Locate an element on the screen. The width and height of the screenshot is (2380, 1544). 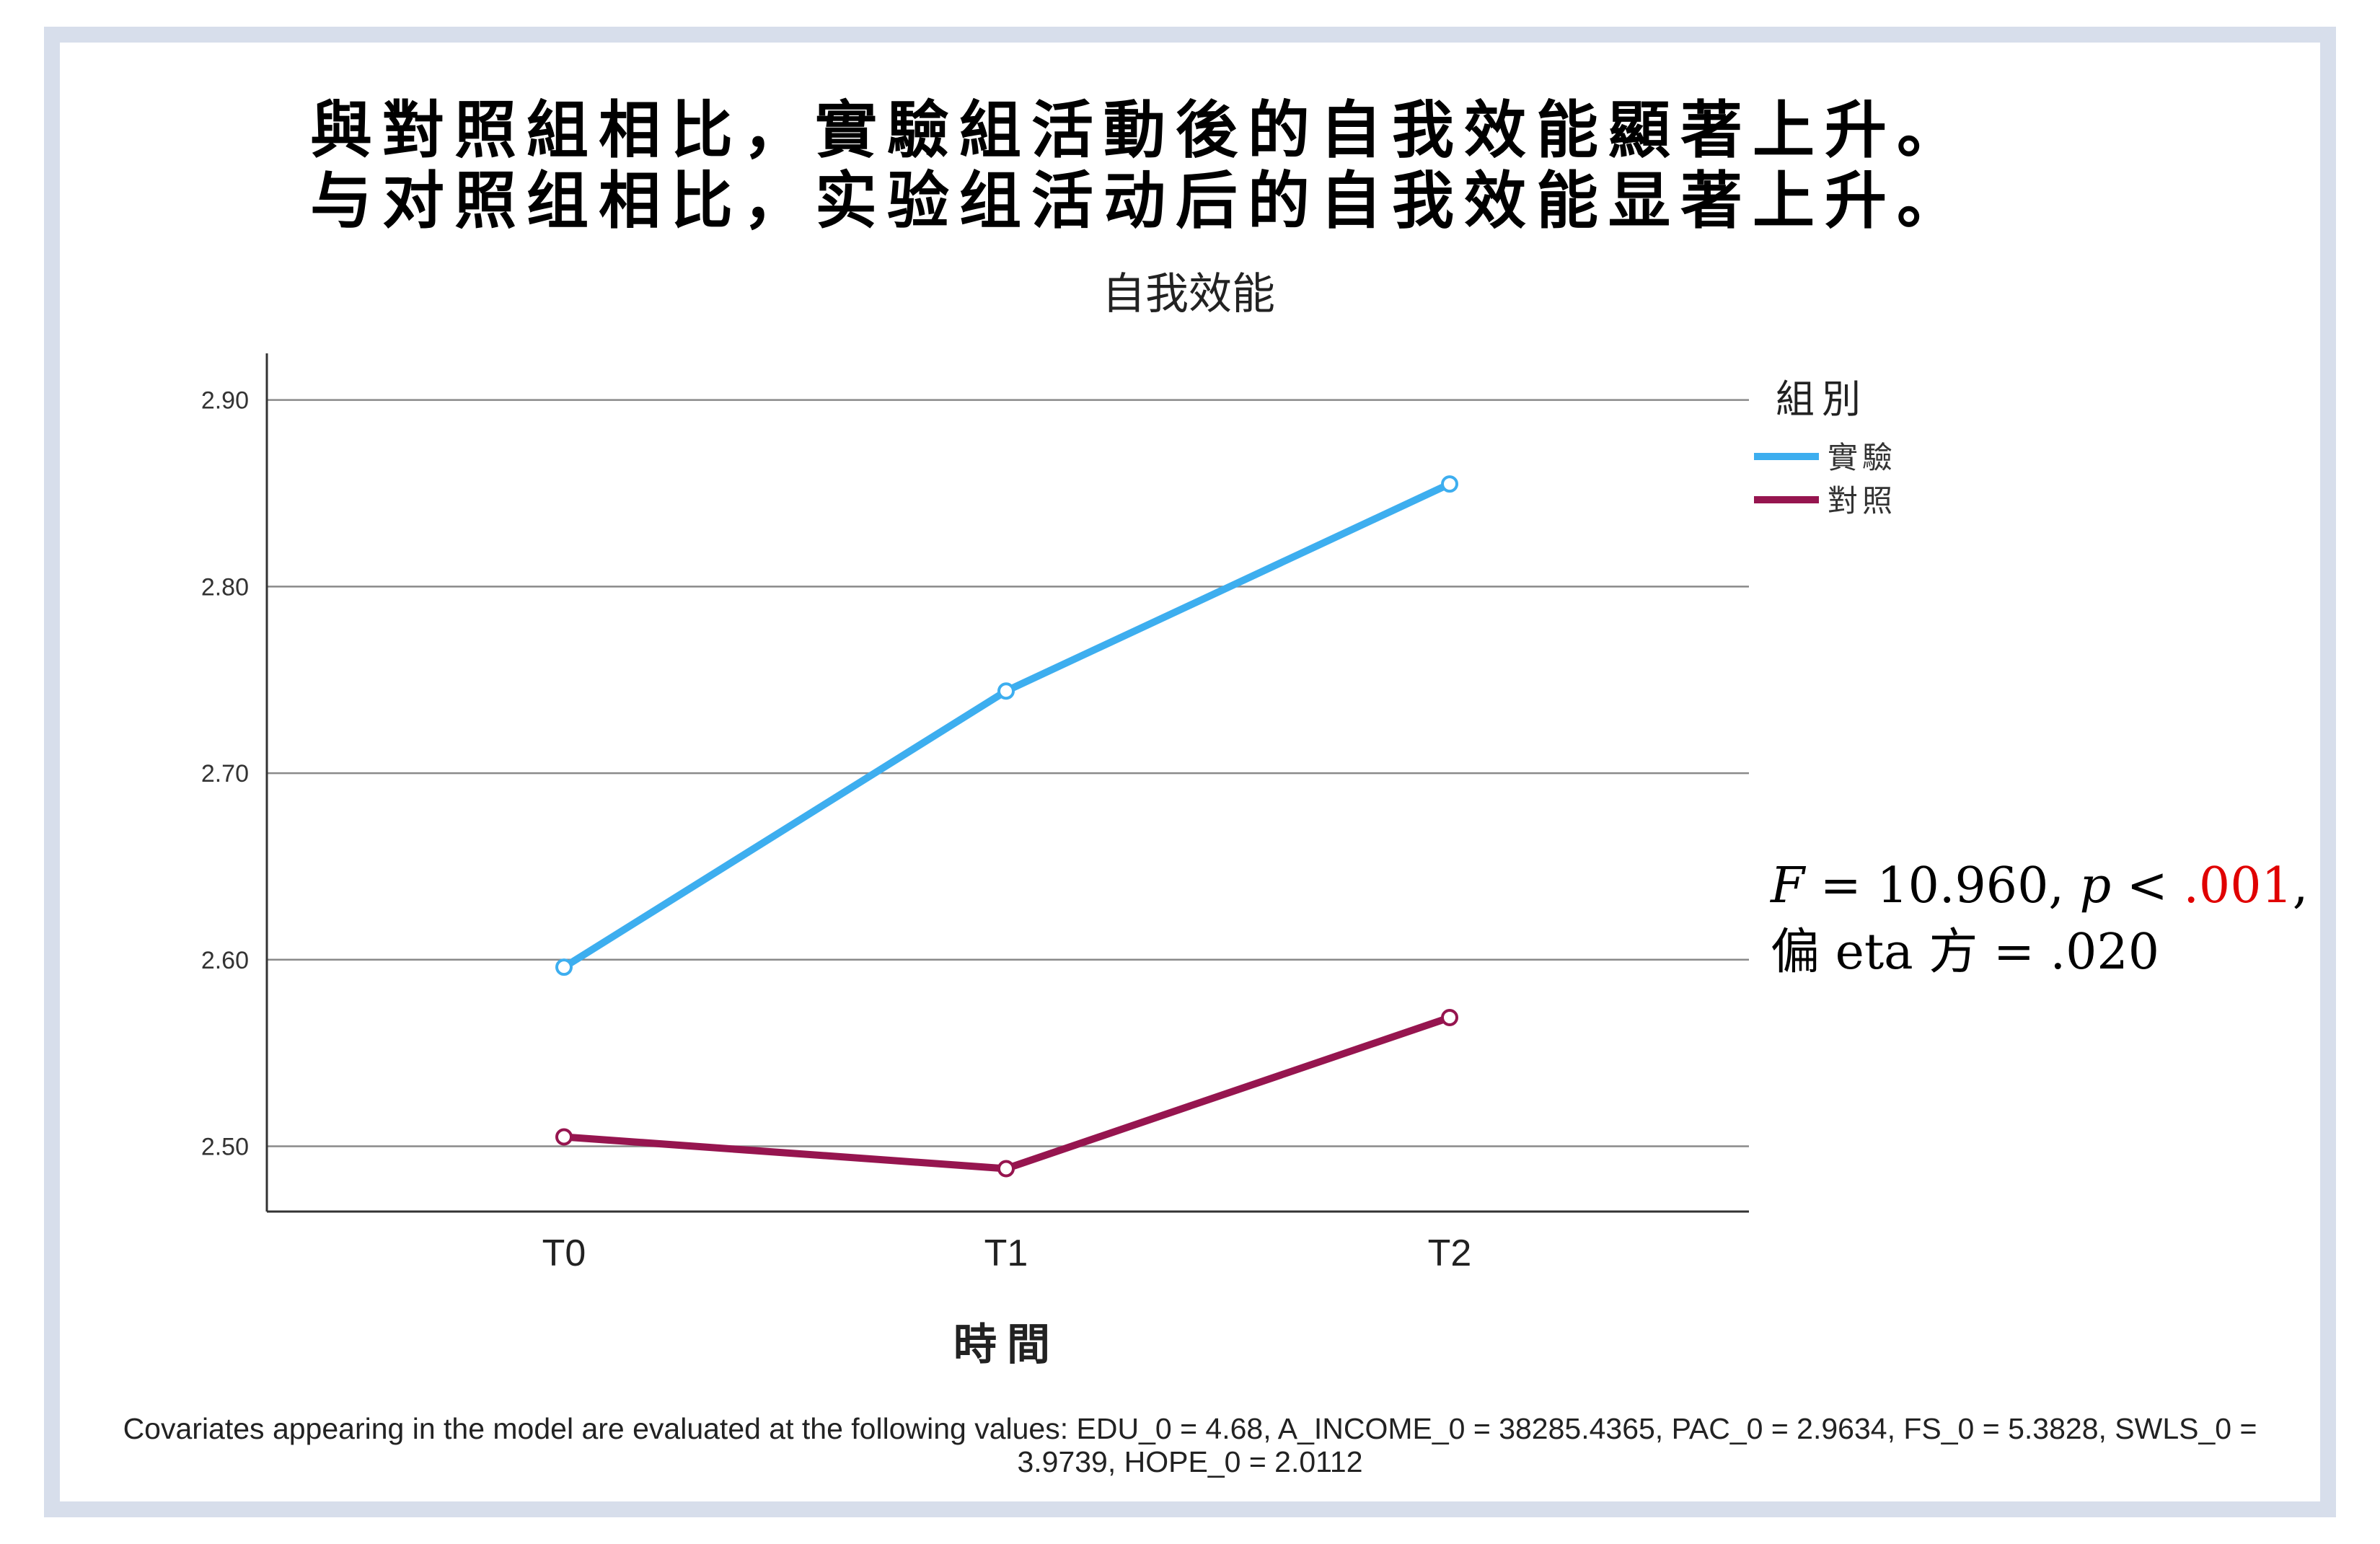
eta-value: = .020 is located at coordinates (2068, 952).